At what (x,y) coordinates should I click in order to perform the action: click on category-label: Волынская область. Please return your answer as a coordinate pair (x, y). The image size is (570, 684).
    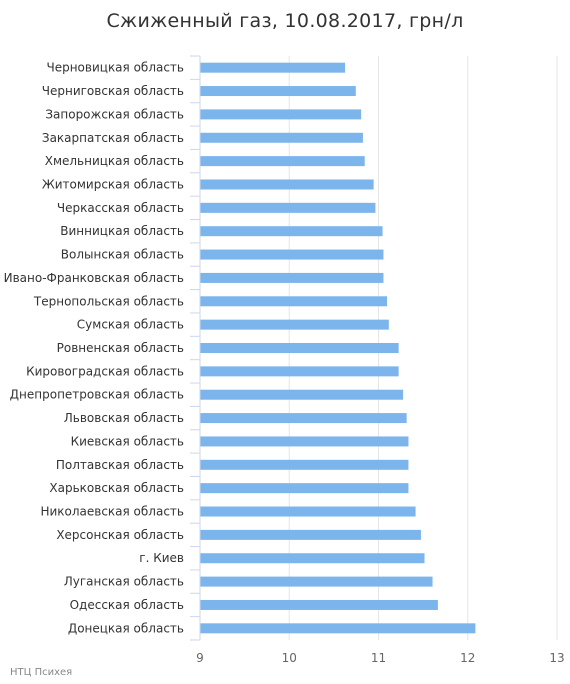
    Looking at the image, I should click on (122, 255).